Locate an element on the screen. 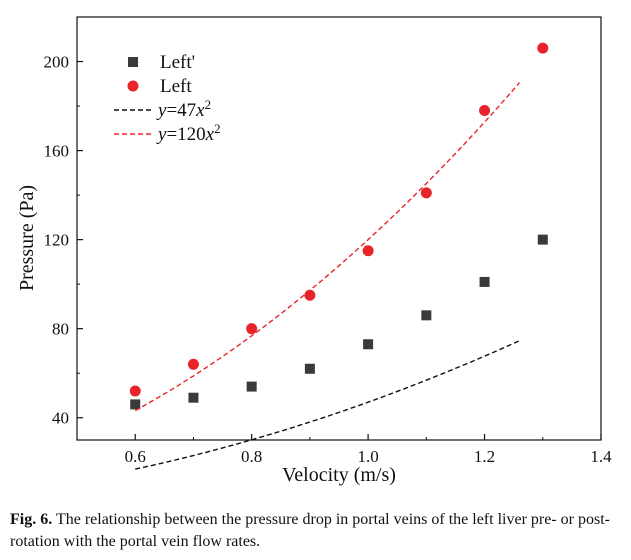 This screenshot has width=631, height=560. legend-label: Left' is located at coordinates (177, 62).